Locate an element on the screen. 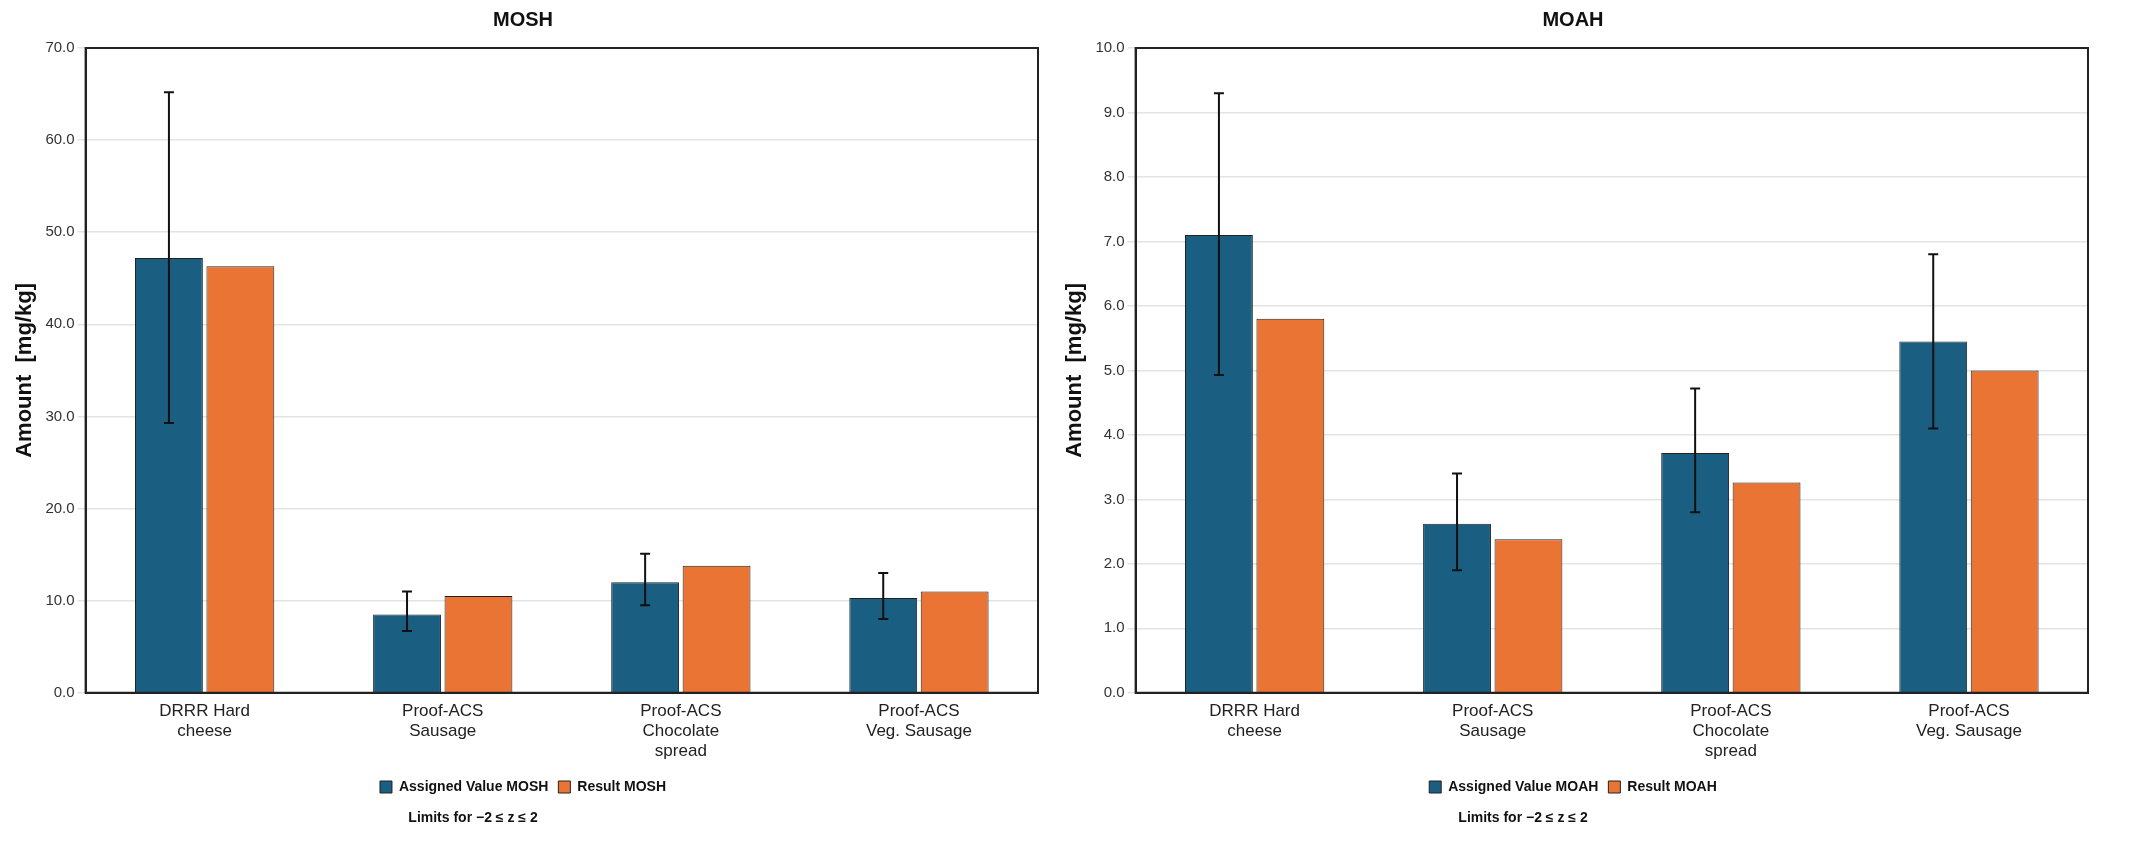  y-tick-label: 40.0 is located at coordinates (60, 323).